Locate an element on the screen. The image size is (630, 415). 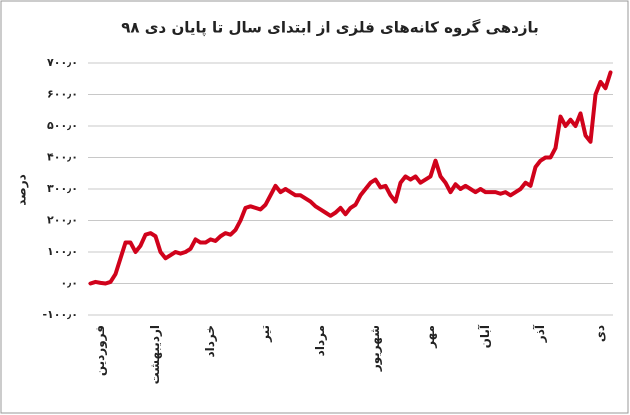
y-tick-label: ۴۰۰٫۰ is located at coordinates (62, 157).